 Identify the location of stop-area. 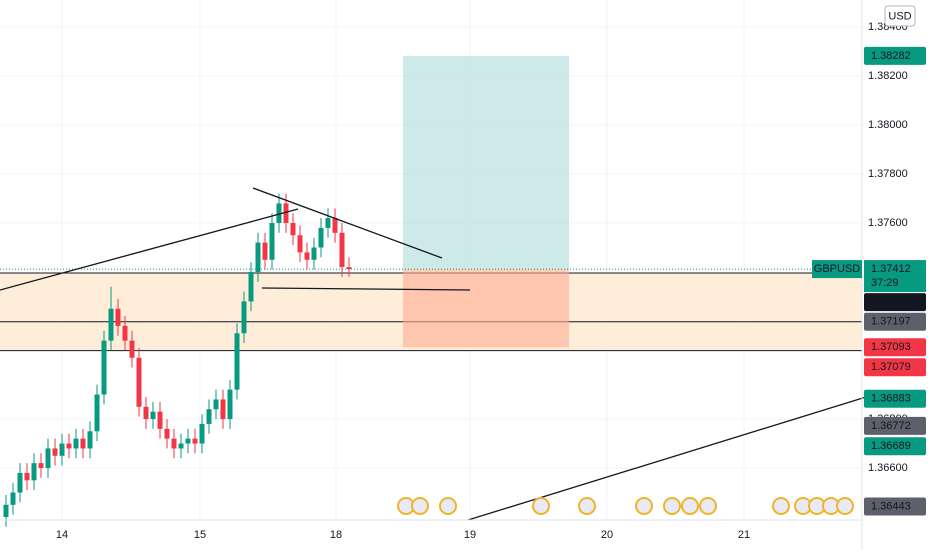
(486, 308).